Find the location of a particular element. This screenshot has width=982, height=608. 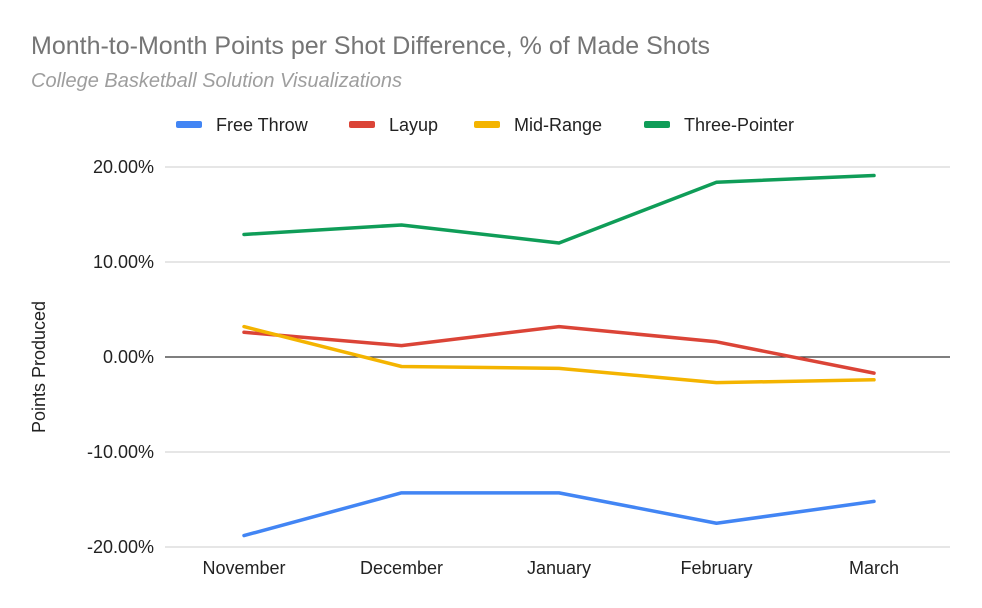

legend-label: Mid-Range is located at coordinates (558, 125).